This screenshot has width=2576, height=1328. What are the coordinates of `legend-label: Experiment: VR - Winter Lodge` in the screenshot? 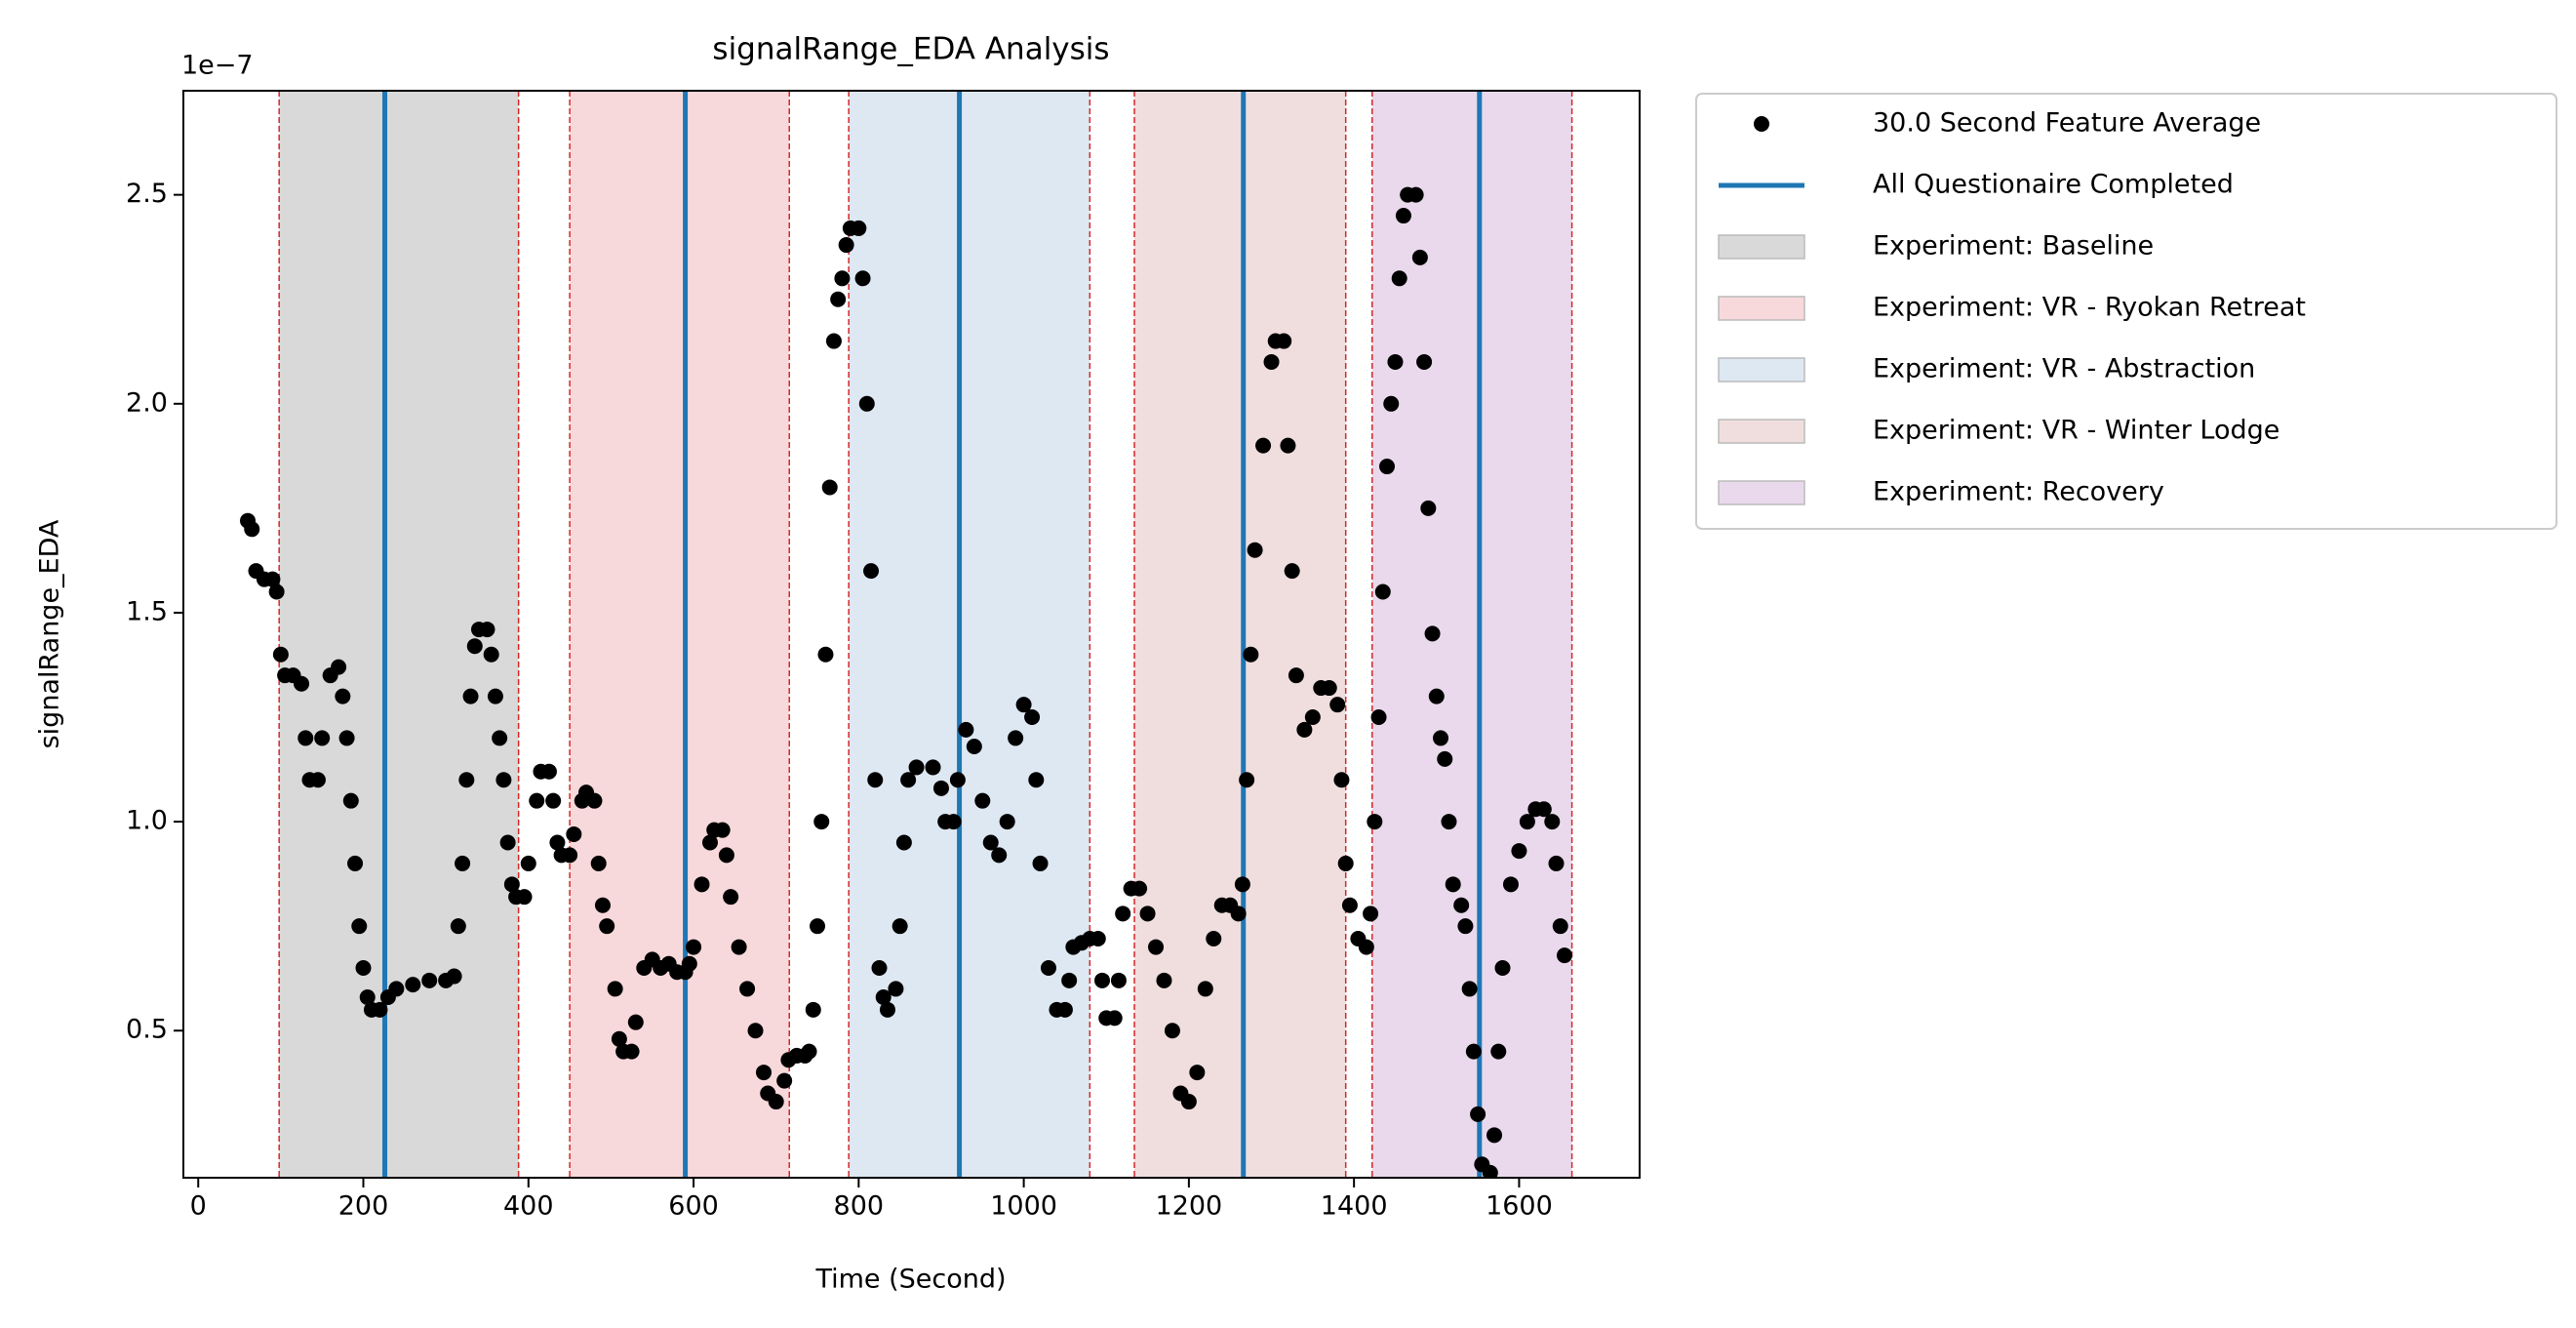 It's located at (2076, 431).